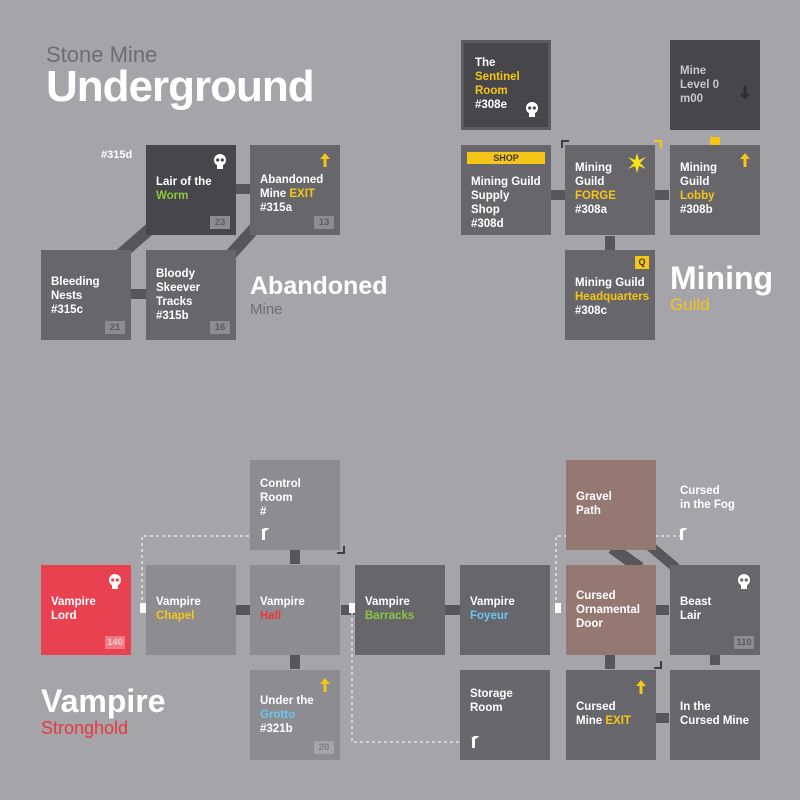  I want to click on dashed-link-barracks-storage, so click(411, 674).